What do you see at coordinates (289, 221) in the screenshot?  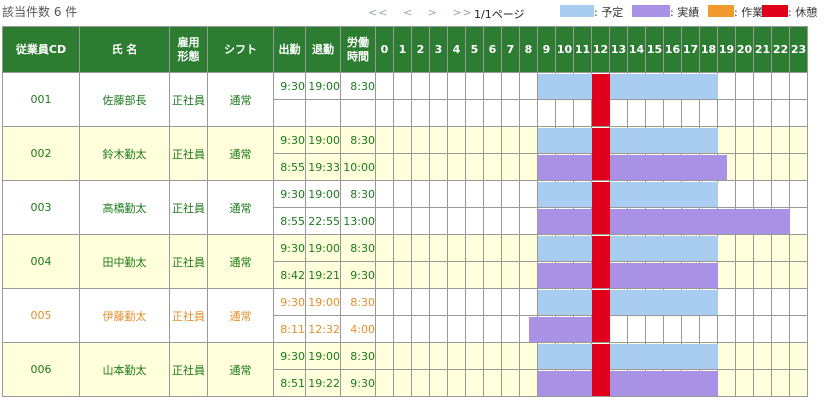 I see `actual-start-time: 8:55` at bounding box center [289, 221].